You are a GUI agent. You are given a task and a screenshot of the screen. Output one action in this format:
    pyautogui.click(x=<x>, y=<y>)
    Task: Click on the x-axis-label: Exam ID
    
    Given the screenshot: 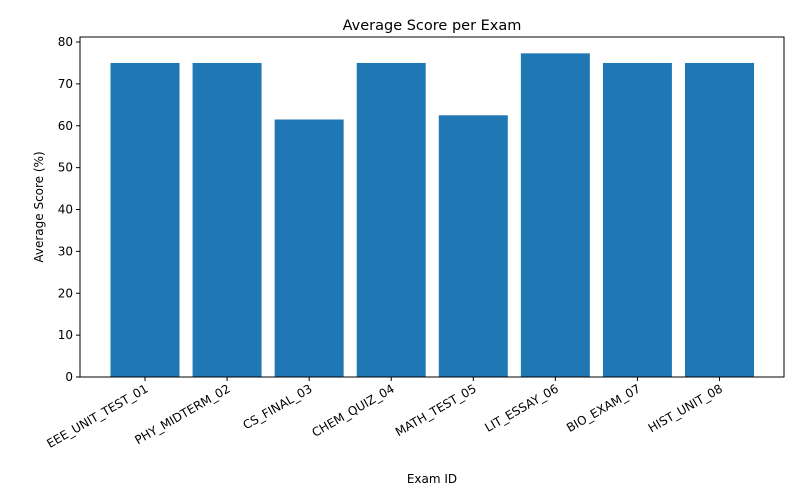 What is the action you would take?
    pyautogui.click(x=432, y=479)
    